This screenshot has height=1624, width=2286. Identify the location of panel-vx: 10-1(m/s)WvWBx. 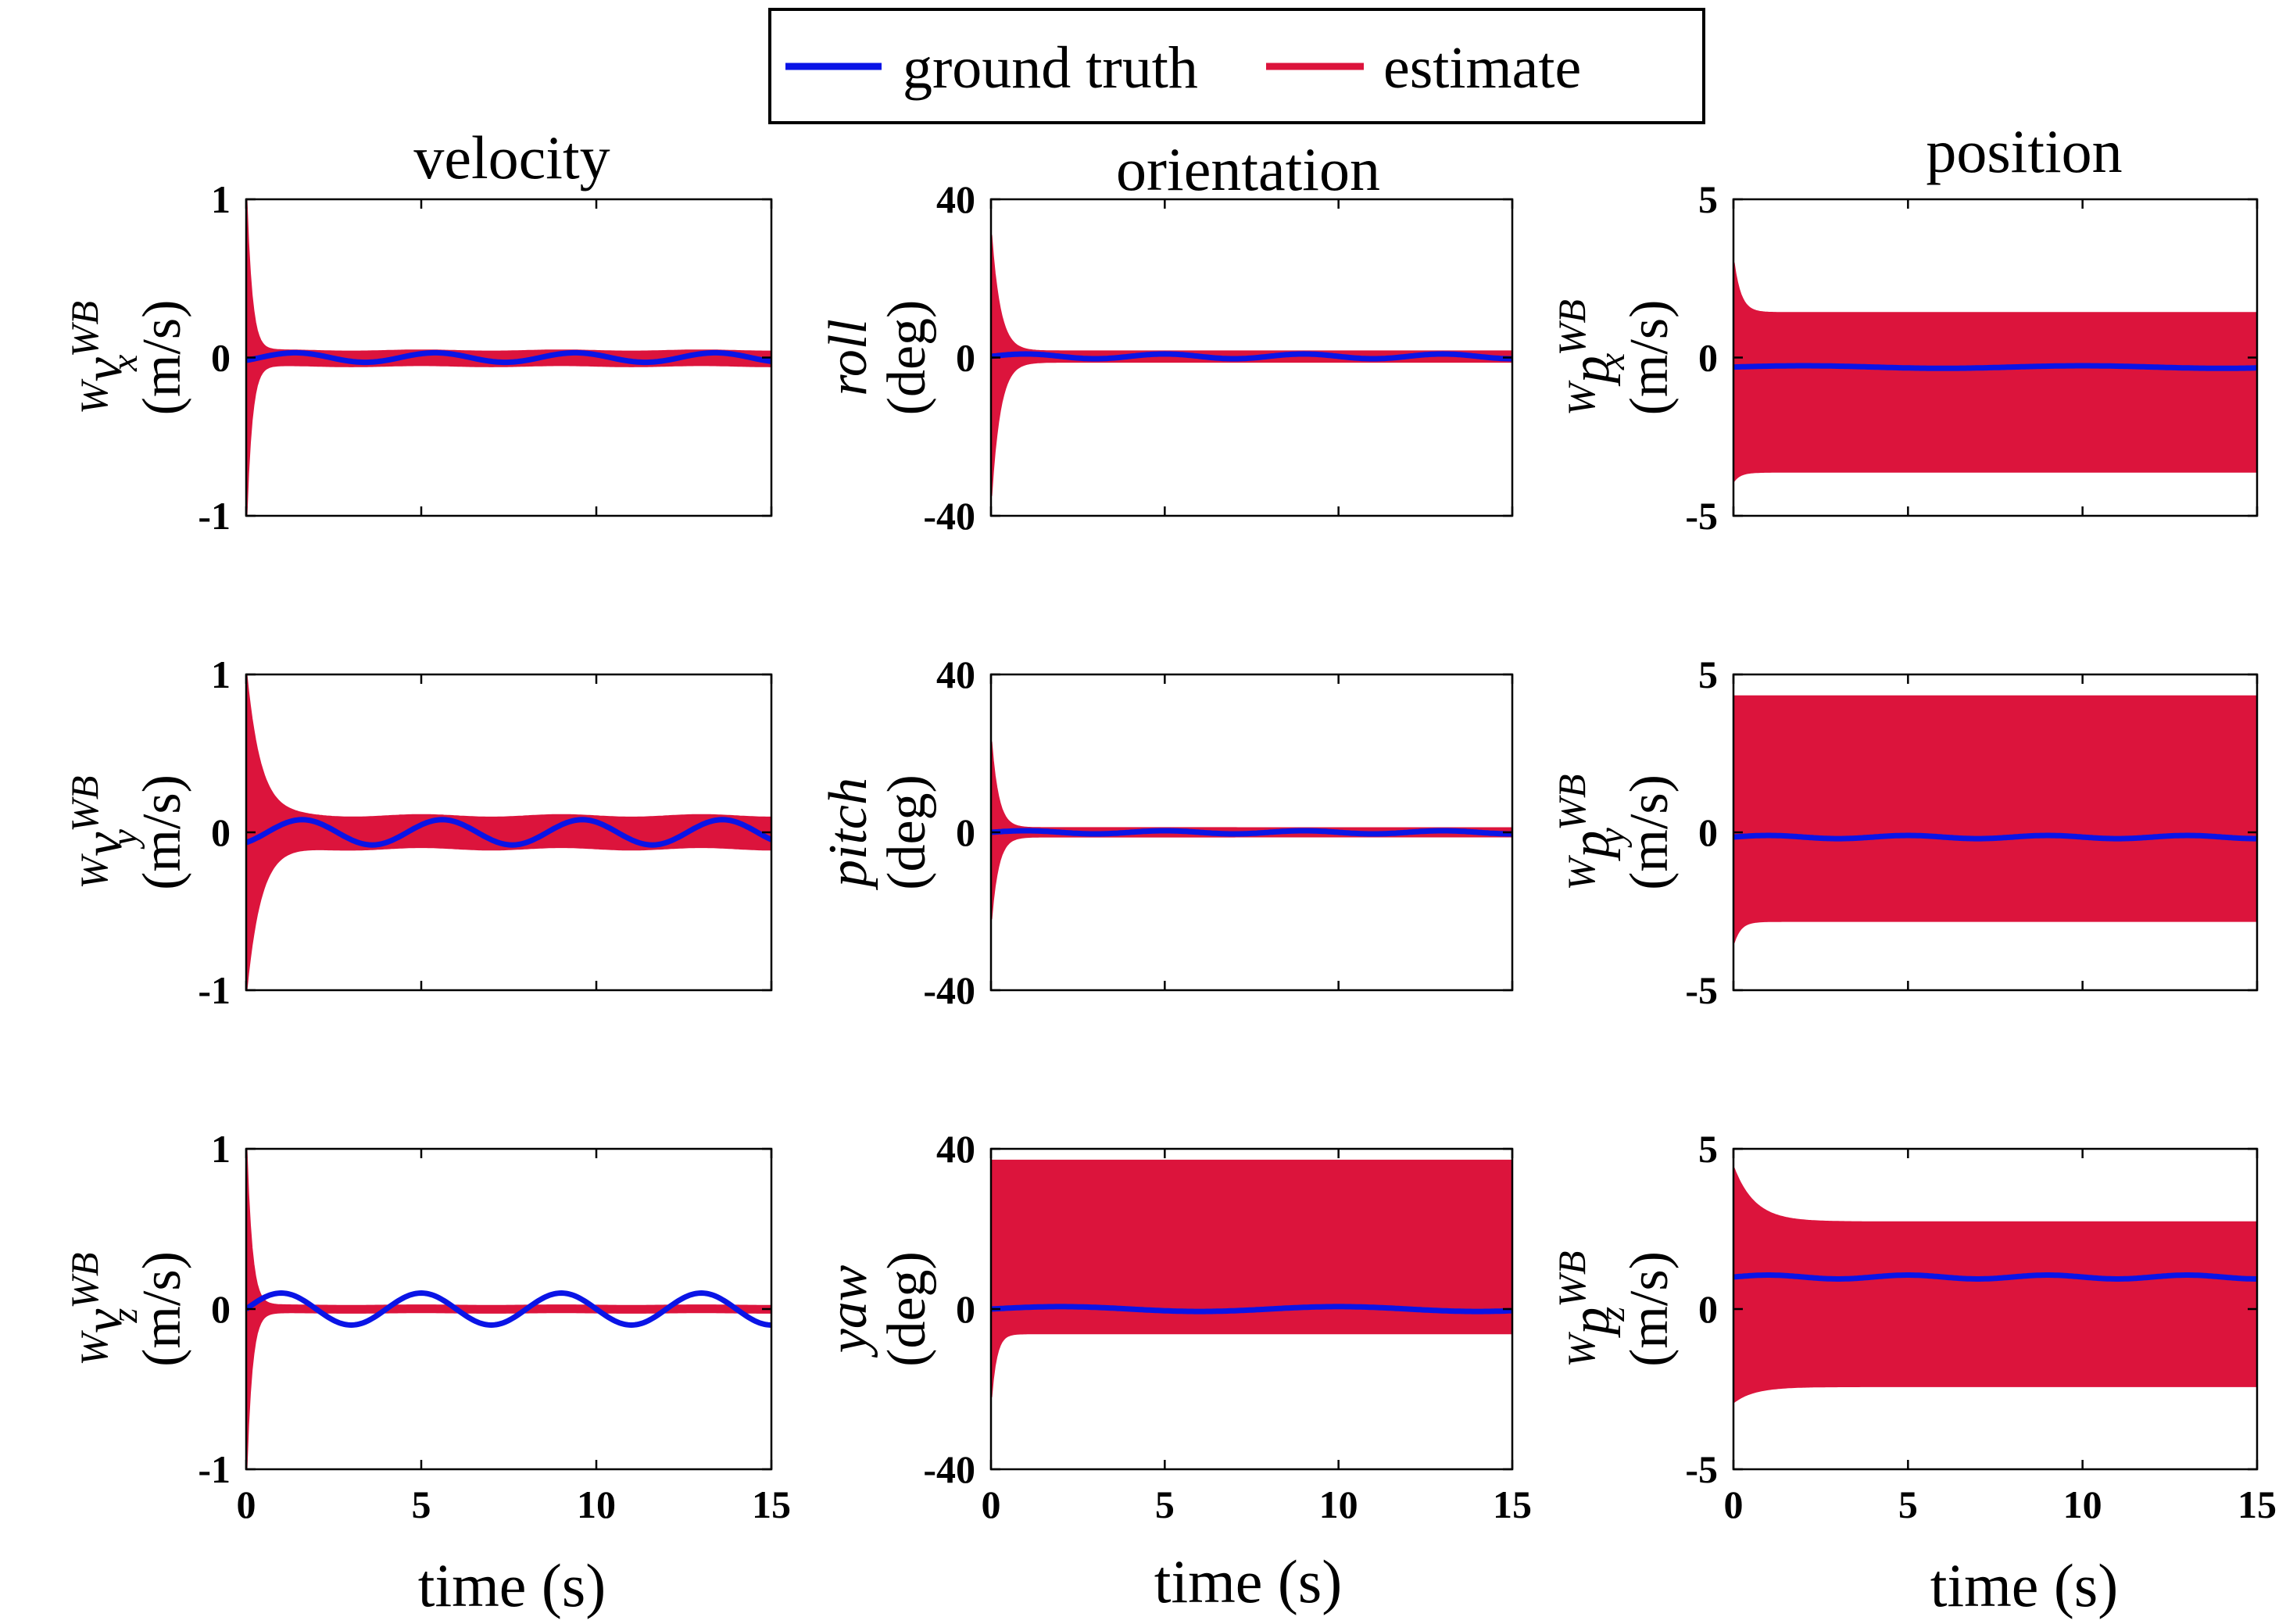
(418, 357).